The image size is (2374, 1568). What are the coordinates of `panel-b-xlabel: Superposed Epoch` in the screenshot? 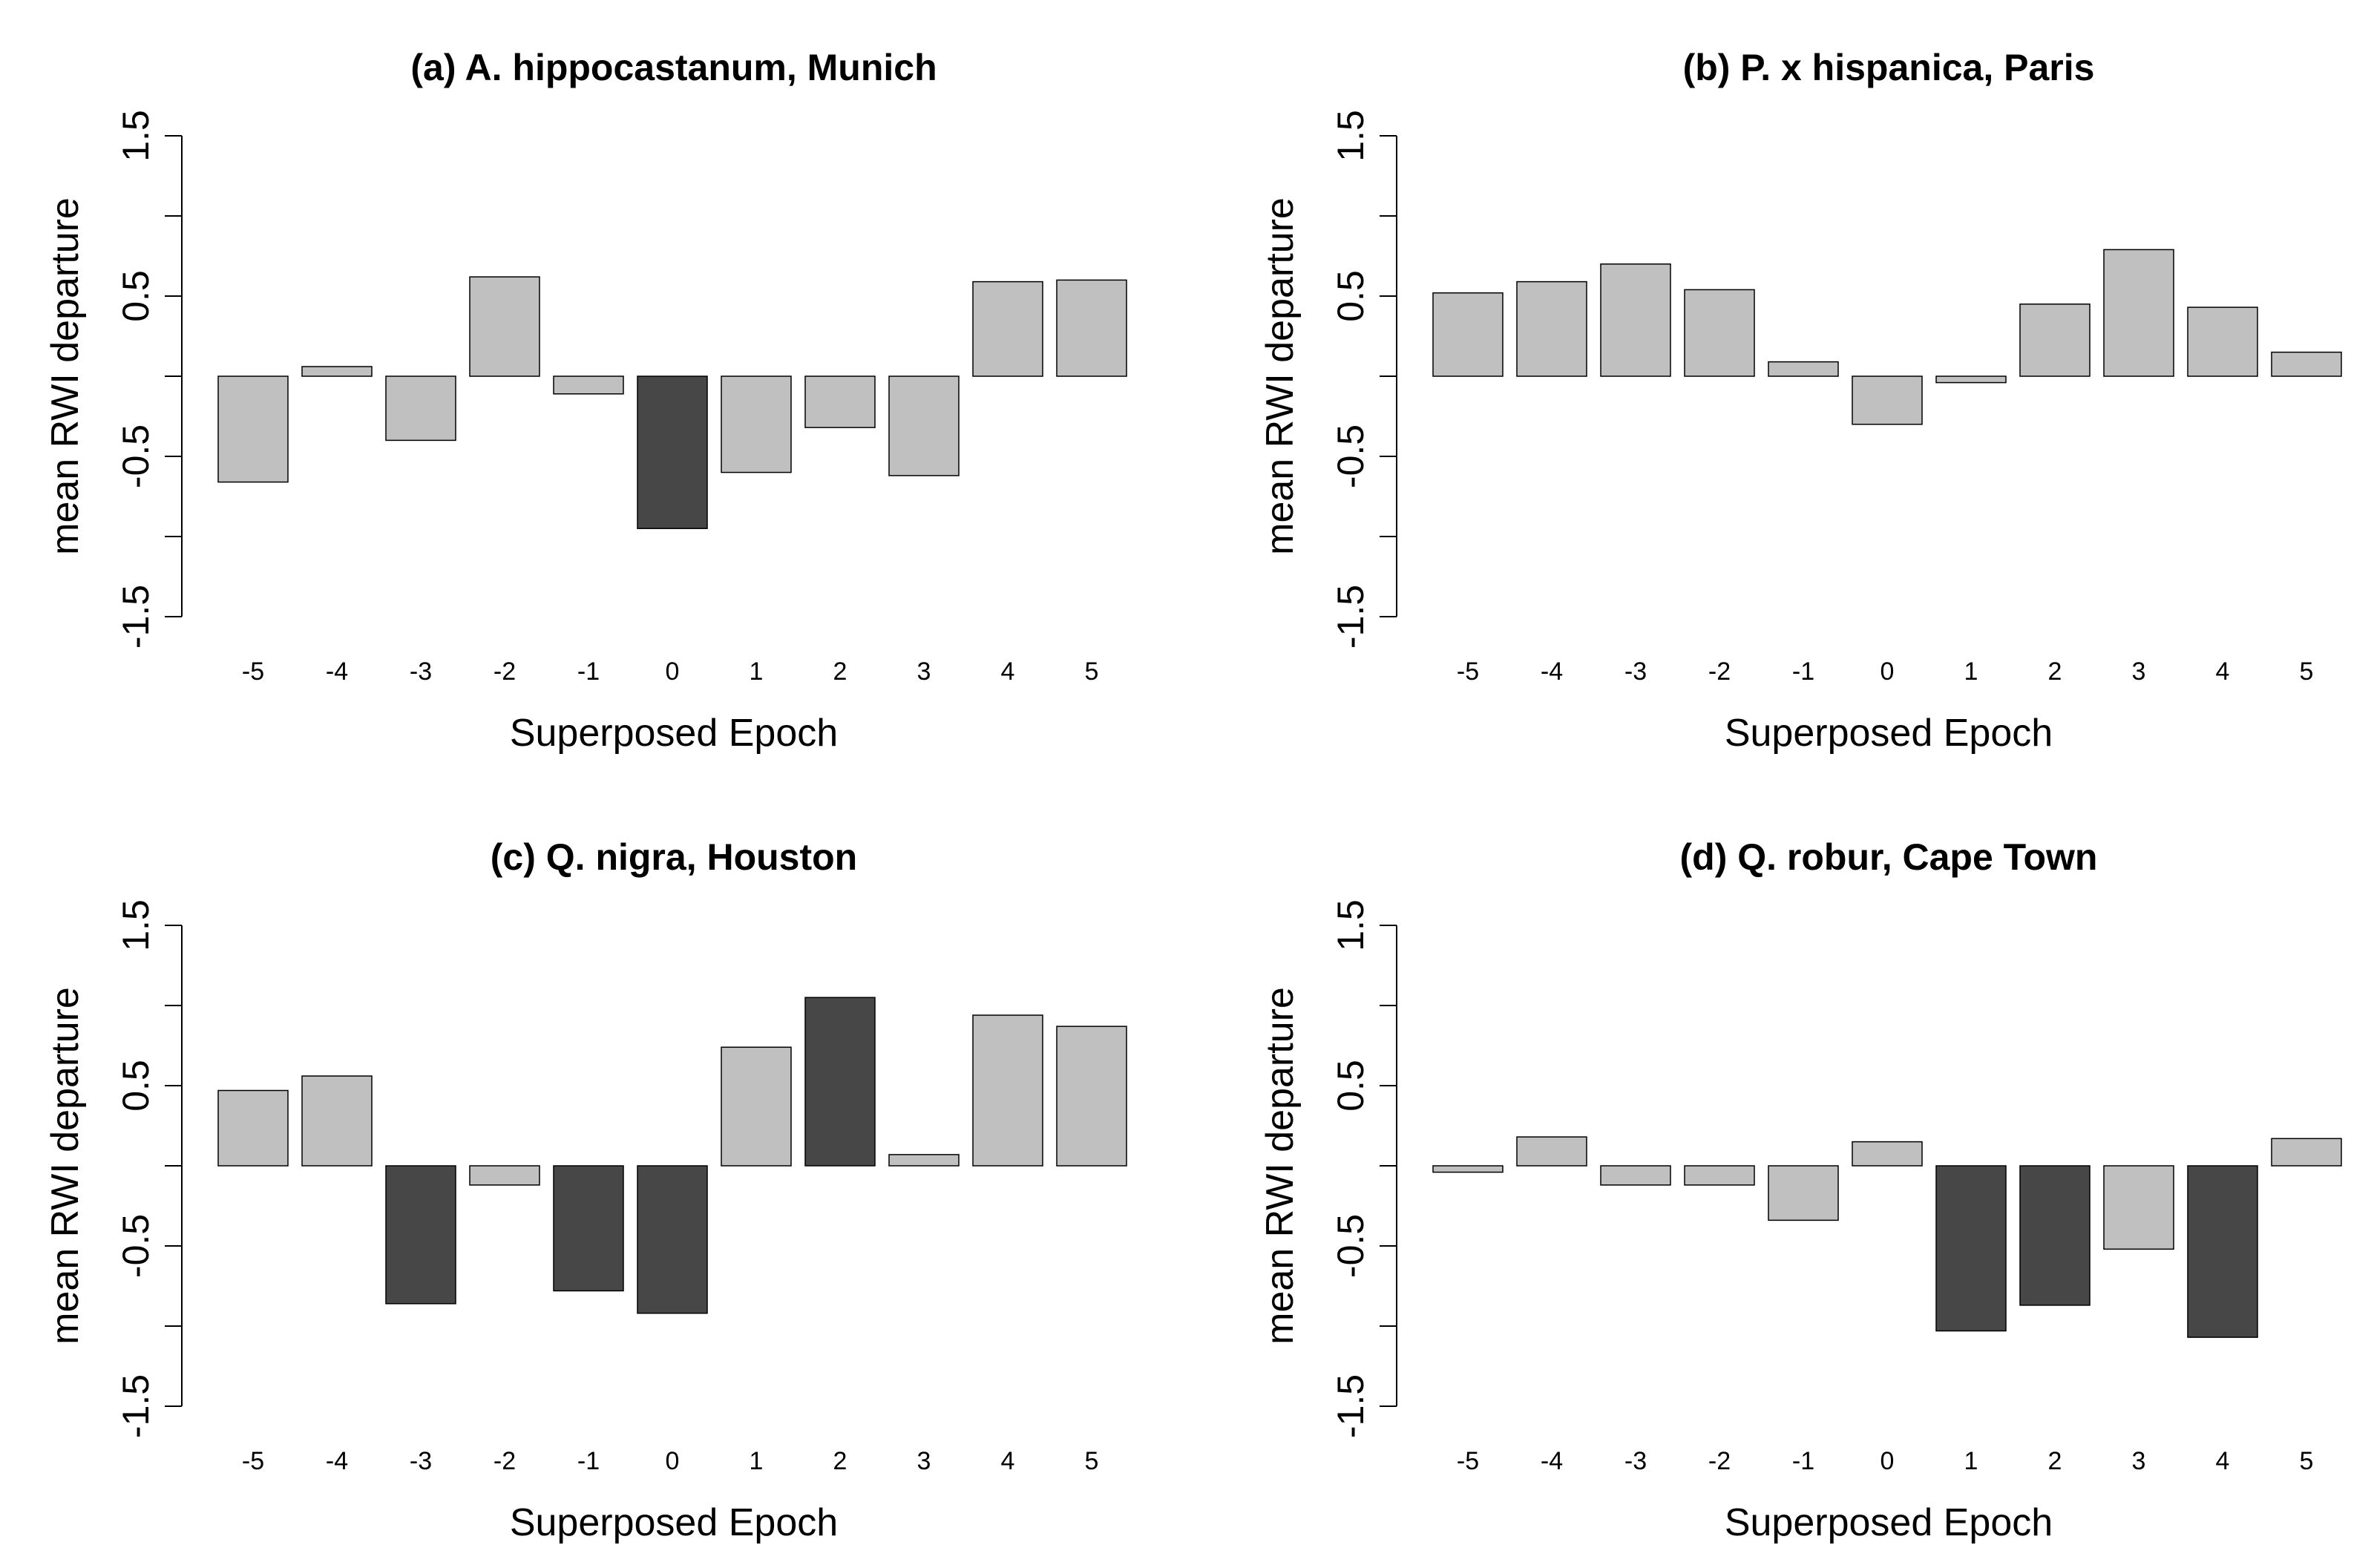 It's located at (1889, 733).